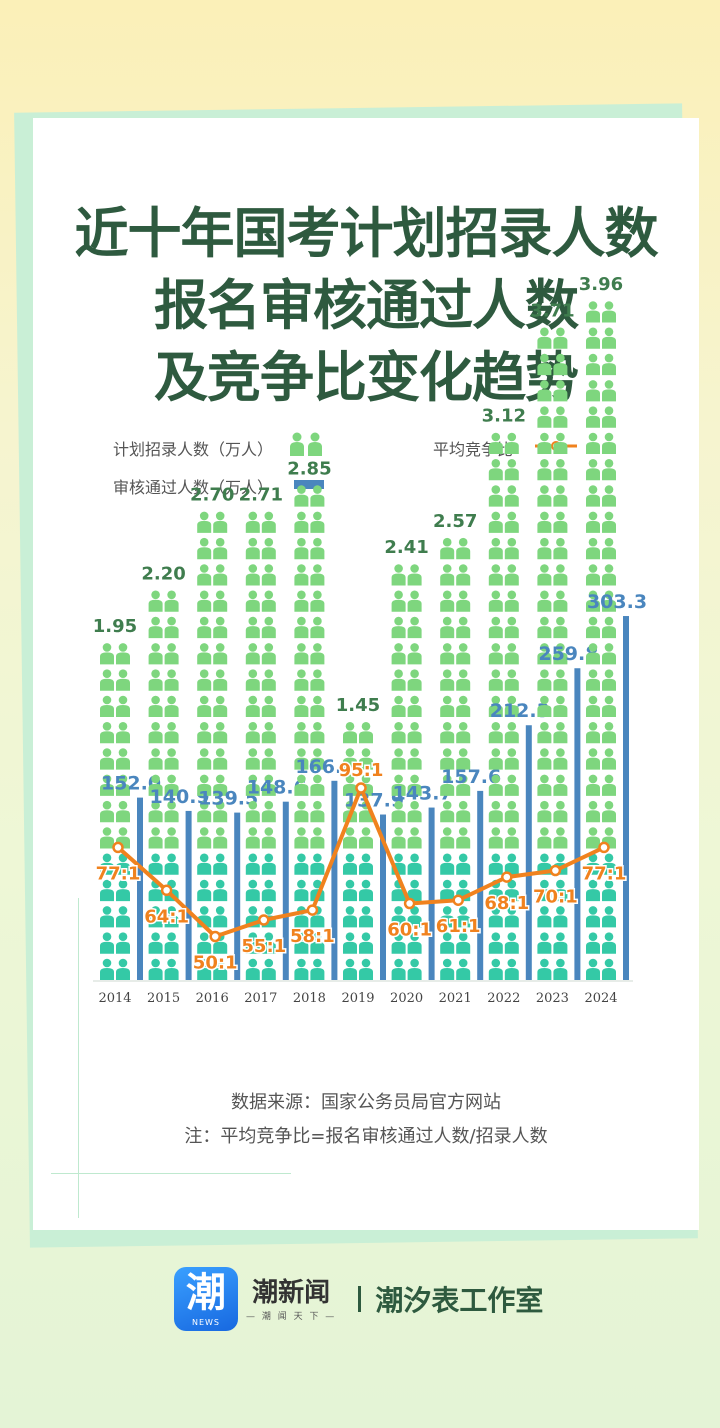 The image size is (720, 1428). What do you see at coordinates (312, 936) in the screenshot?
I see `ratio-value-label: 58:1` at bounding box center [312, 936].